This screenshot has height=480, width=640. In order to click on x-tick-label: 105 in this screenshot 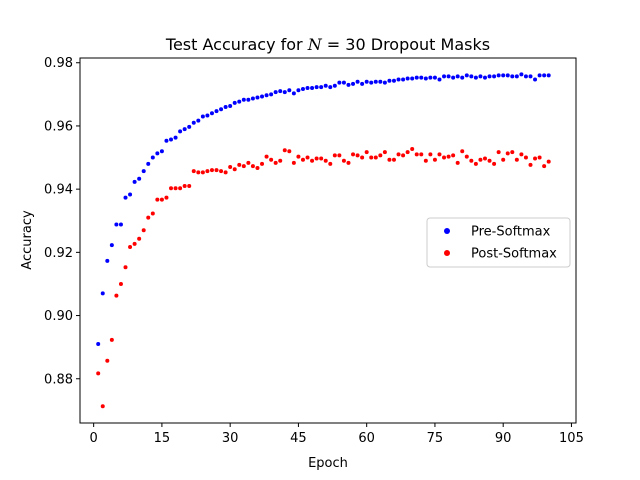, I will do `click(571, 438)`.